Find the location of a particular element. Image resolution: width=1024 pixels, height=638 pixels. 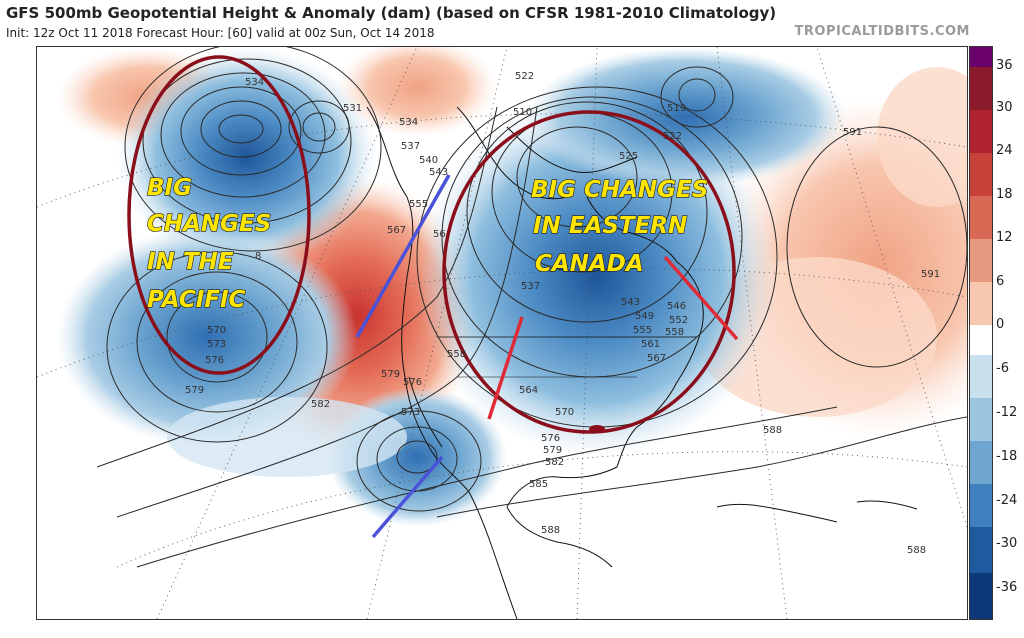

annotation-line: IN EASTERN is located at coordinates (610, 226).